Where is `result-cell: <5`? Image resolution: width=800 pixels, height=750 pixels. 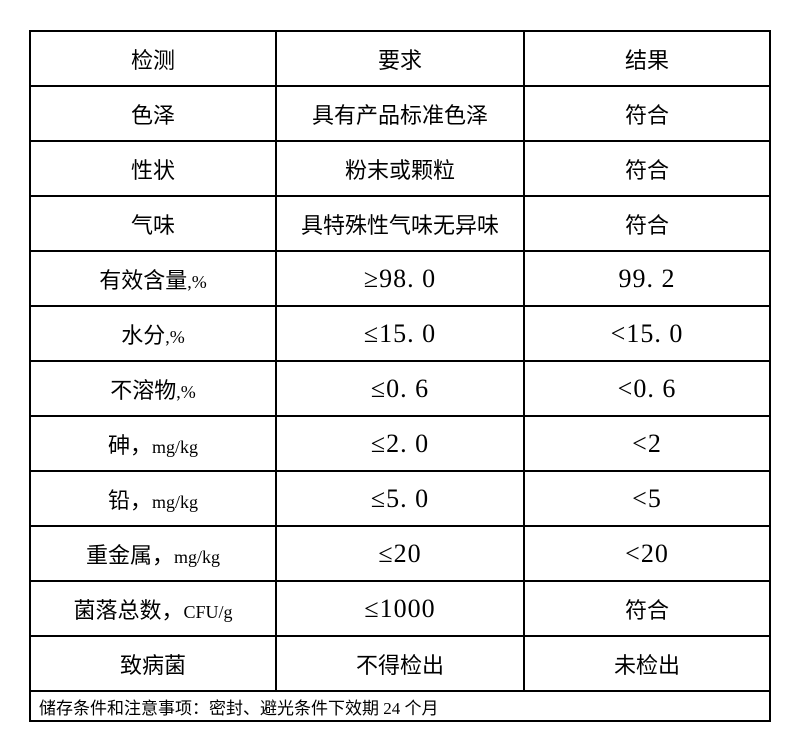 result-cell: <5 is located at coordinates (647, 498).